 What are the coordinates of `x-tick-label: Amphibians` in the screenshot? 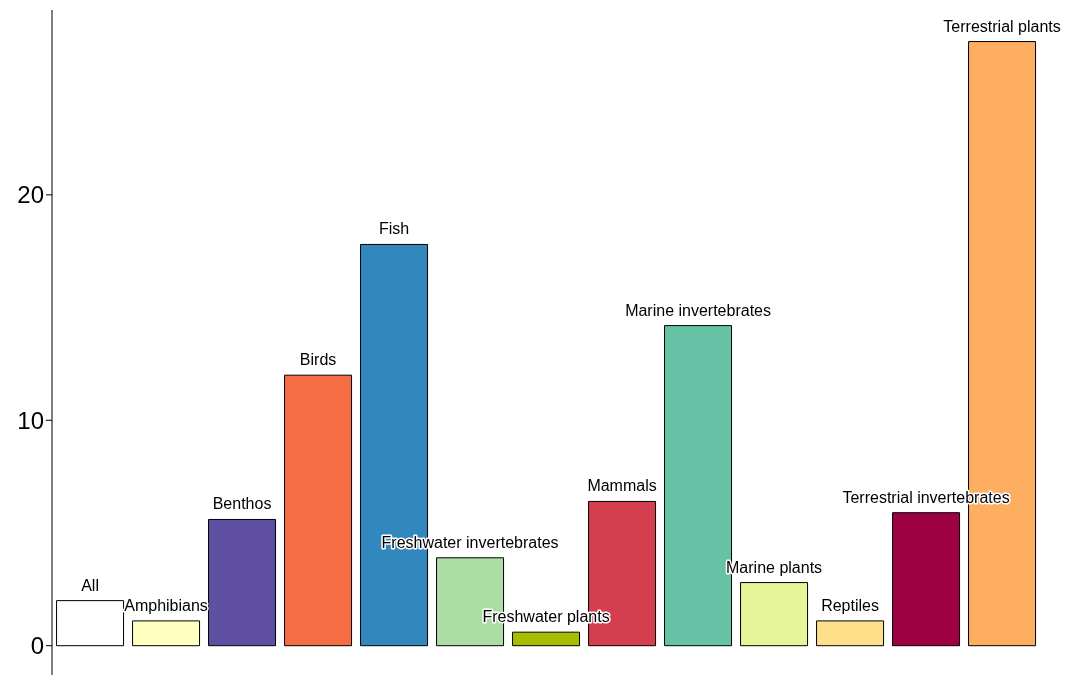 It's located at (166, 605).